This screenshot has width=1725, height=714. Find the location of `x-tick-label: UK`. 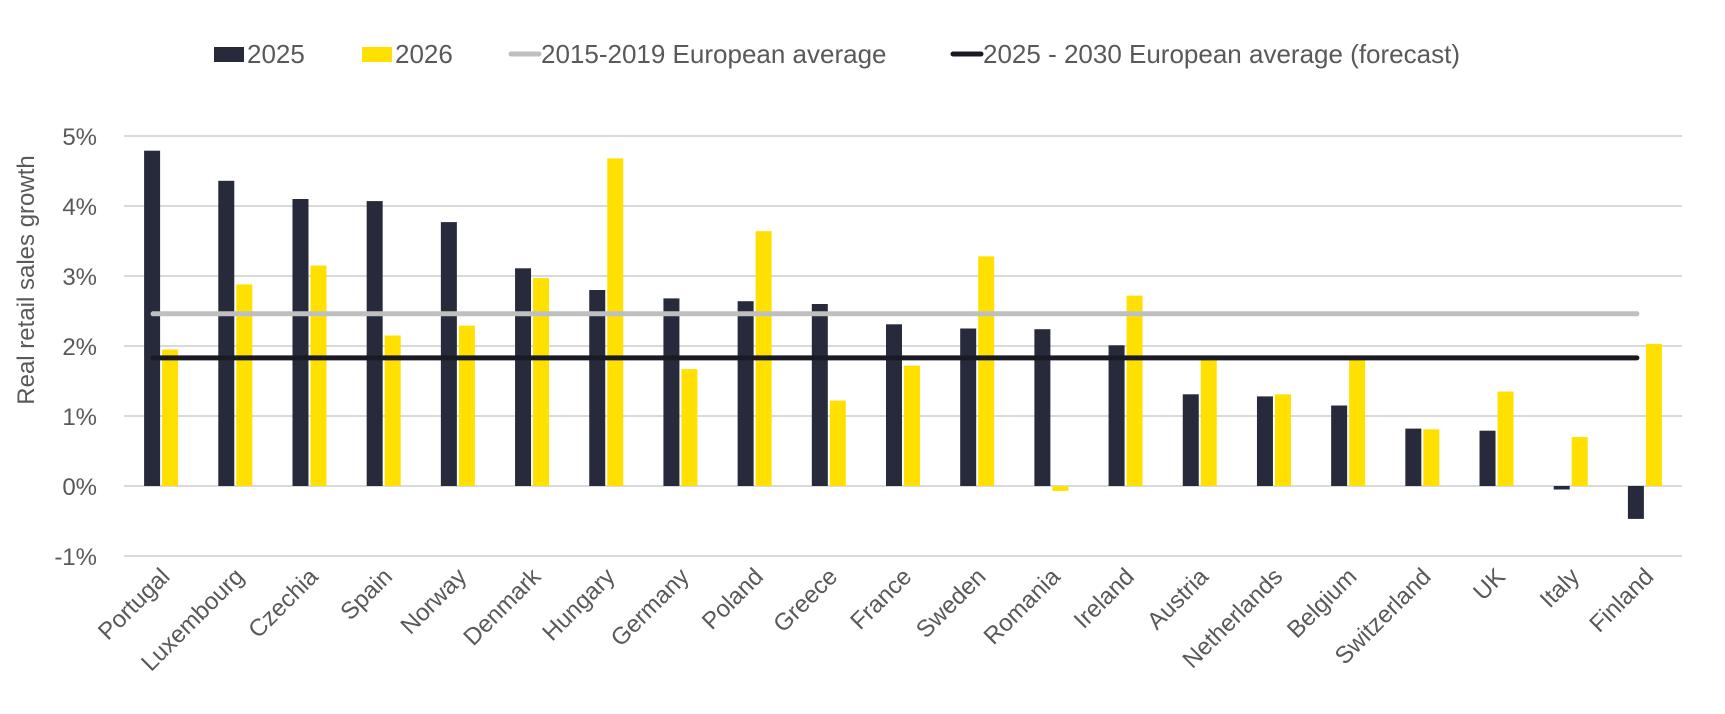

x-tick-label: UK is located at coordinates (1489, 584).